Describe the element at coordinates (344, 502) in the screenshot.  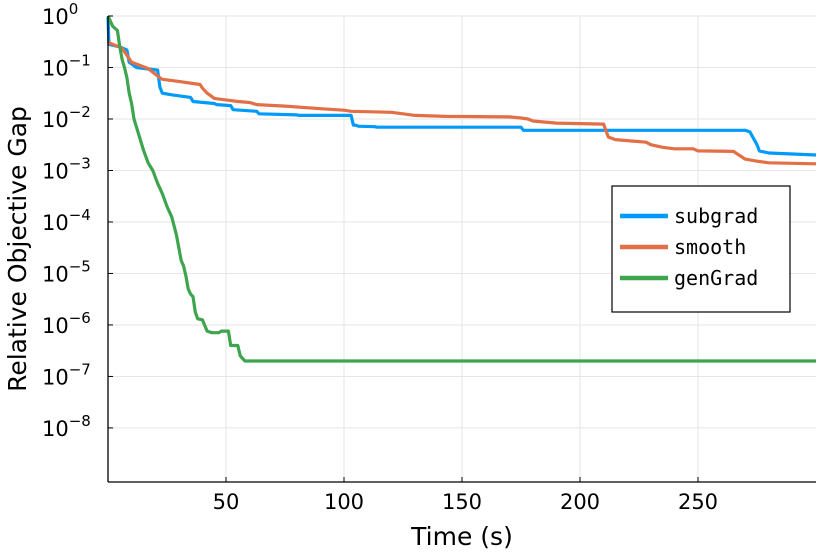
I see `x-tick-label: 100` at that location.